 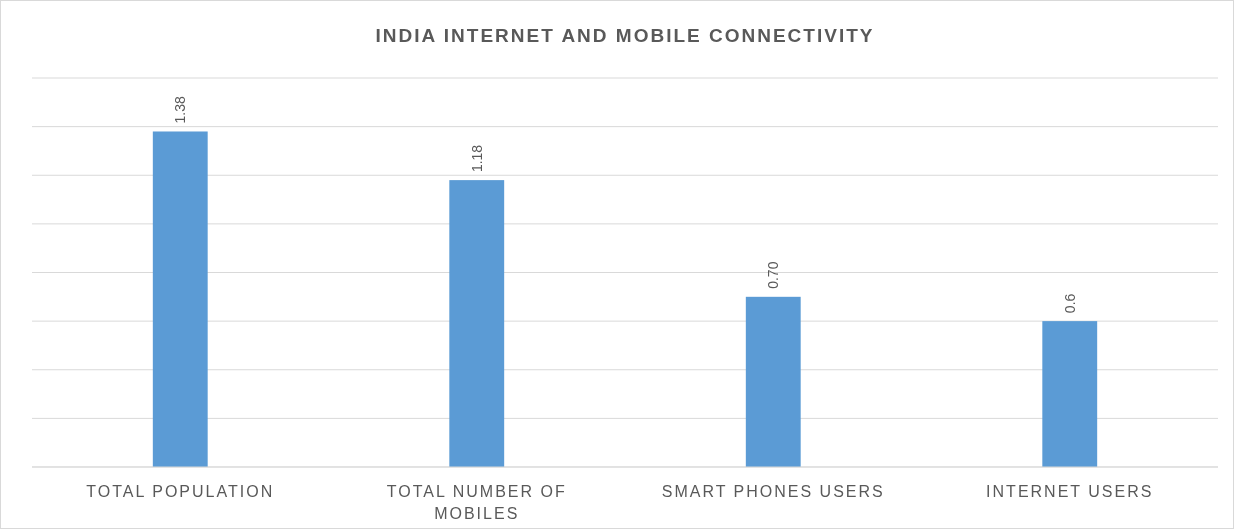 I want to click on x-tick-label: TOTAL POPULATION, so click(x=180, y=491).